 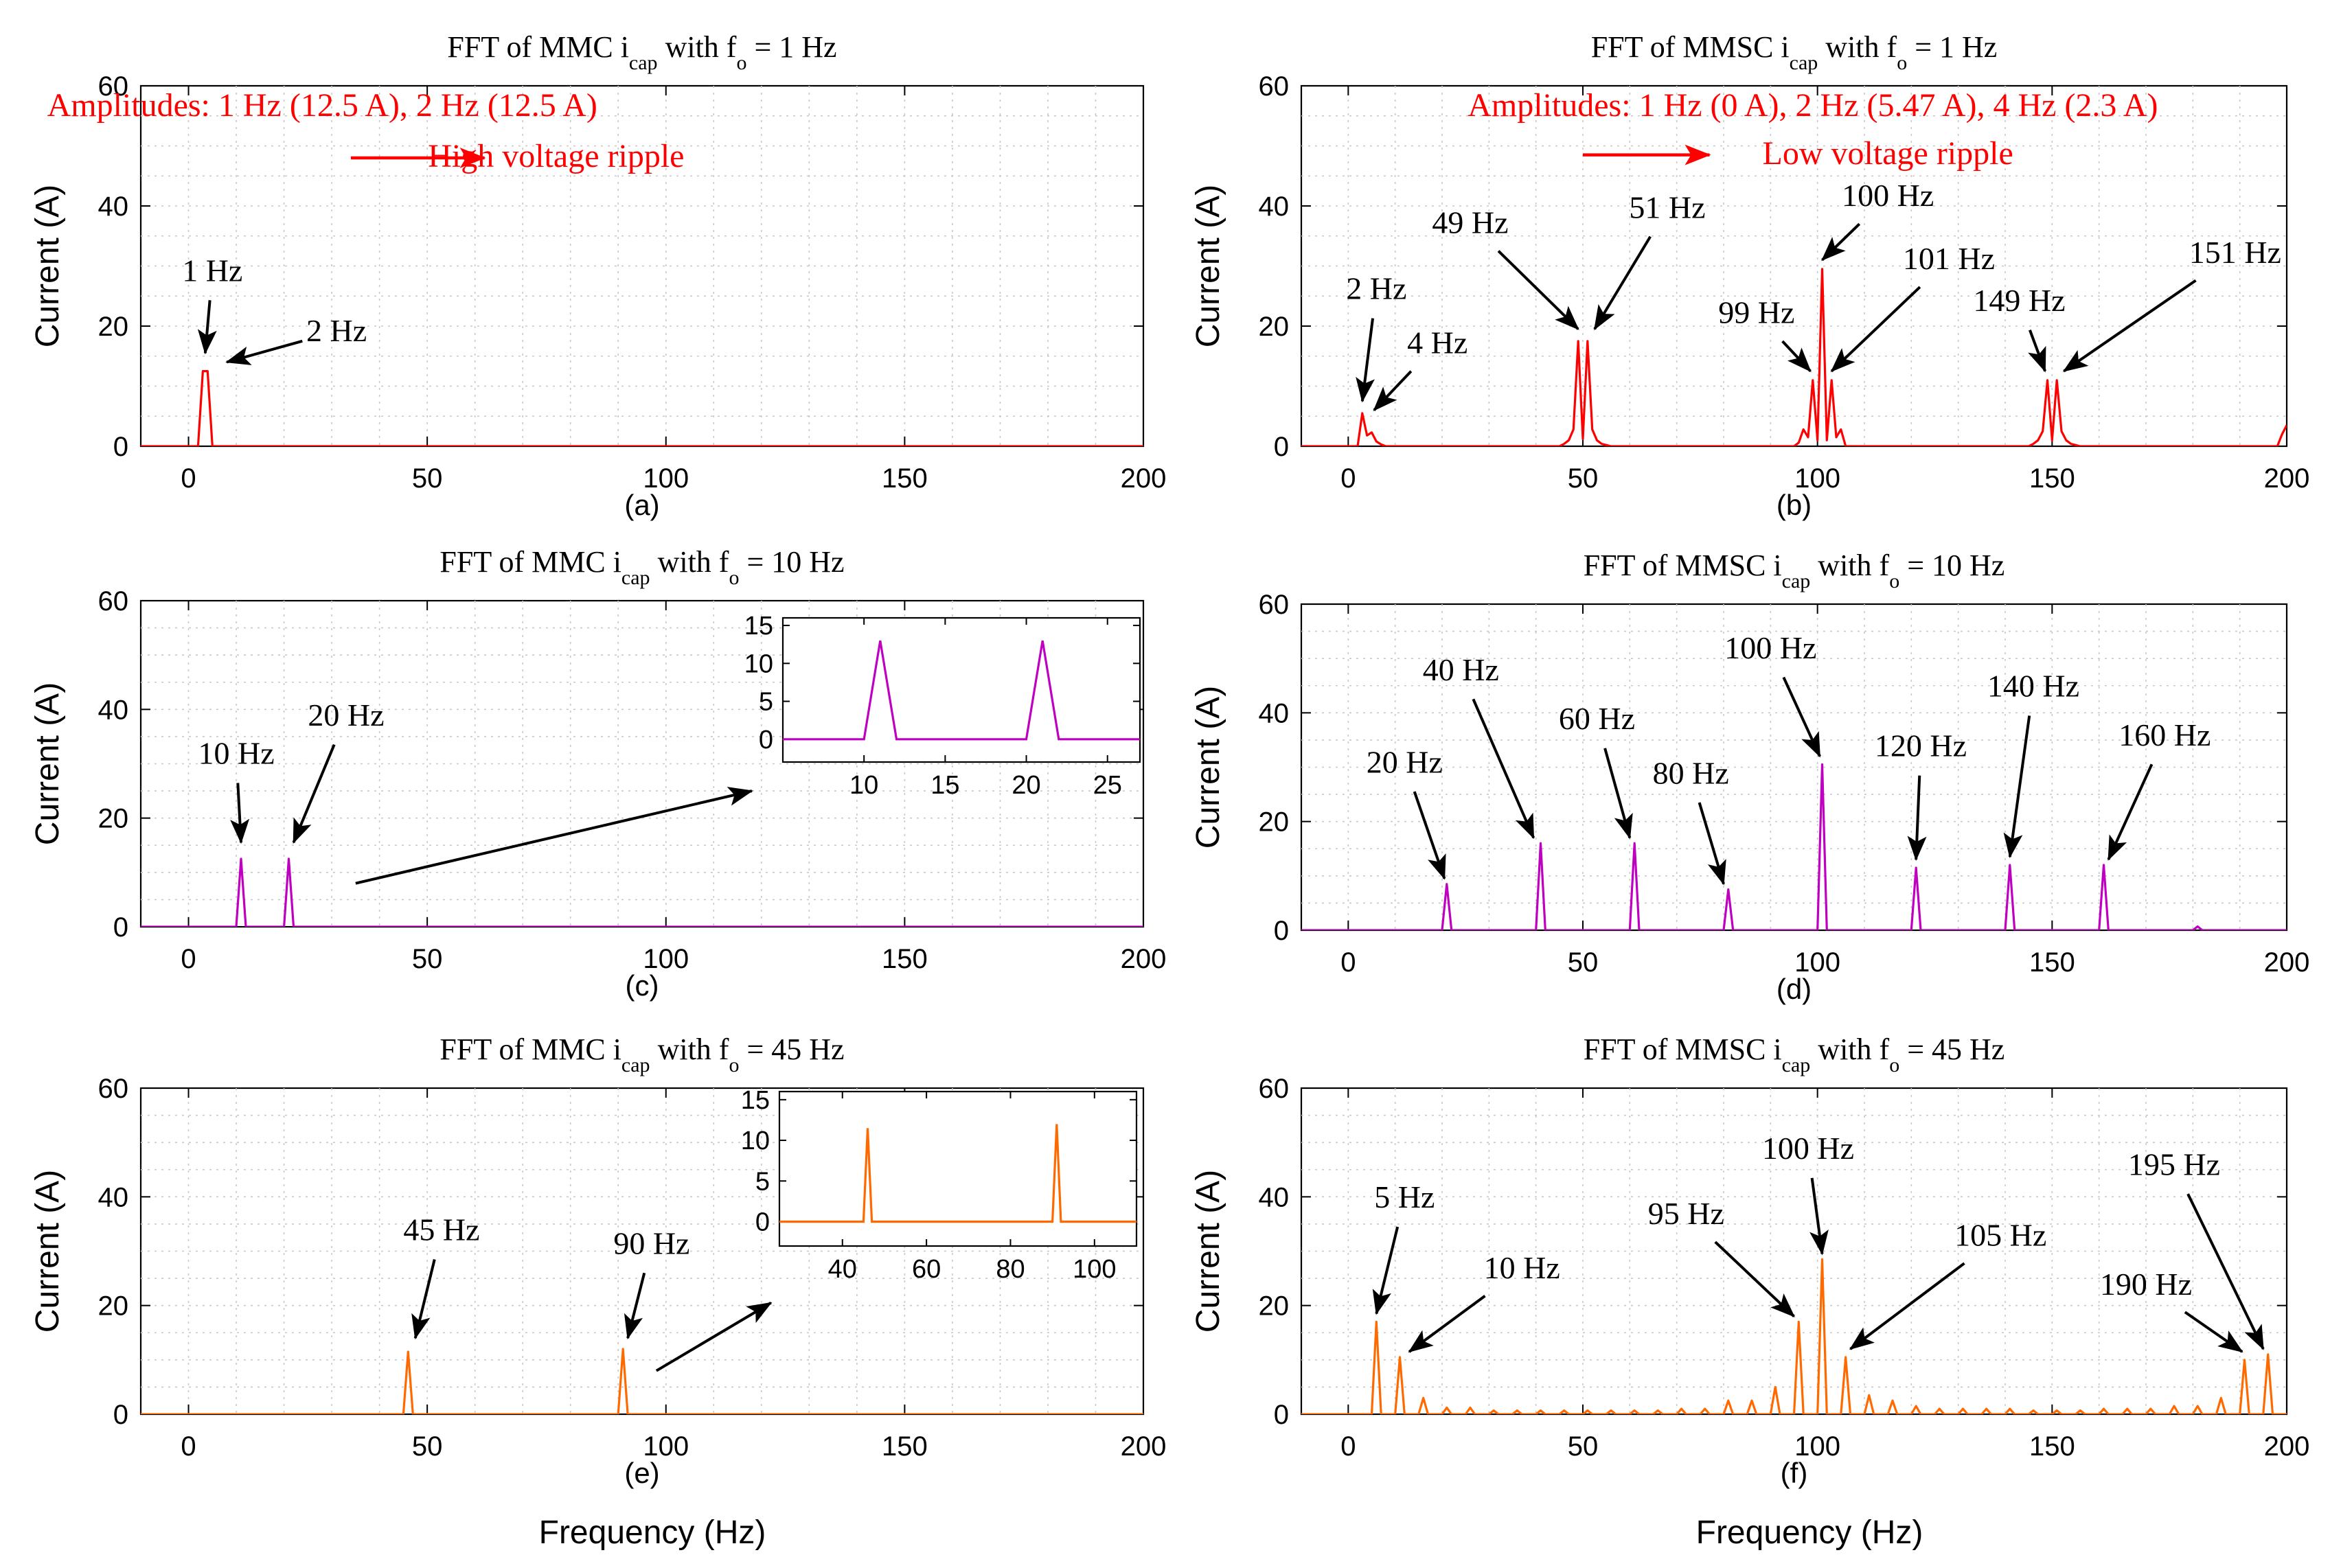 What do you see at coordinates (944, 785) in the screenshot?
I see `inset-x-tick-label: 15` at bounding box center [944, 785].